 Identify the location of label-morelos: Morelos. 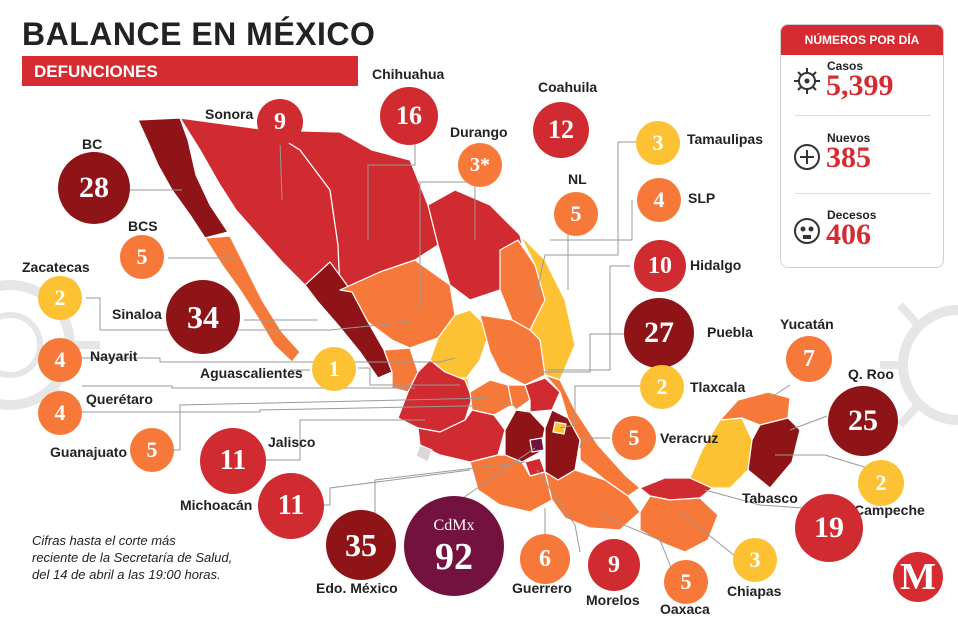
(613, 600).